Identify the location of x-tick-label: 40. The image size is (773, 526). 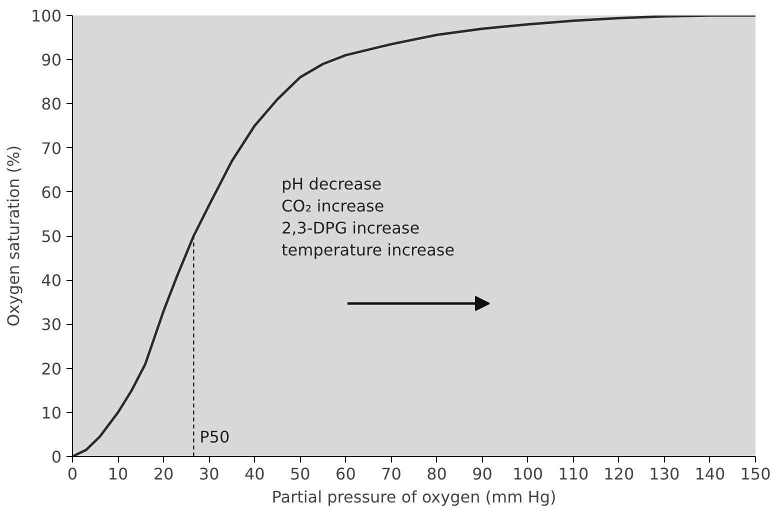
(254, 474).